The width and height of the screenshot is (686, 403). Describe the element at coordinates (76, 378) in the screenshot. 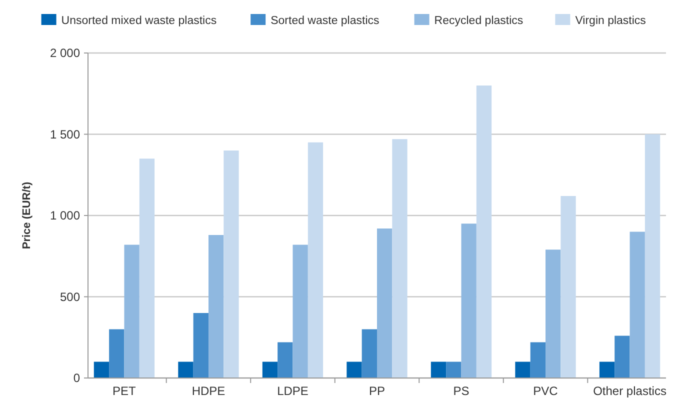

I see `y-tick-label: 0` at that location.